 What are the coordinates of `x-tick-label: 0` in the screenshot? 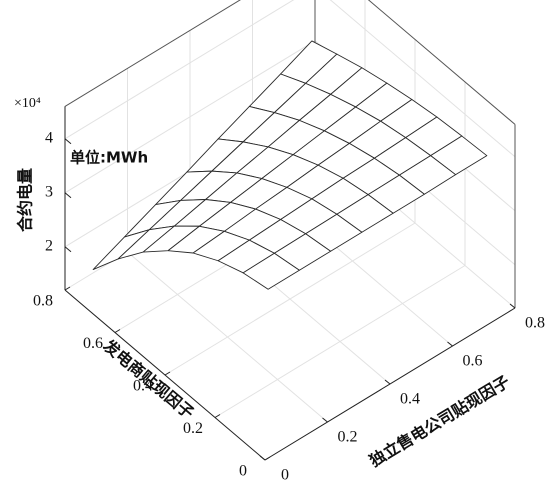 It's located at (285, 475).